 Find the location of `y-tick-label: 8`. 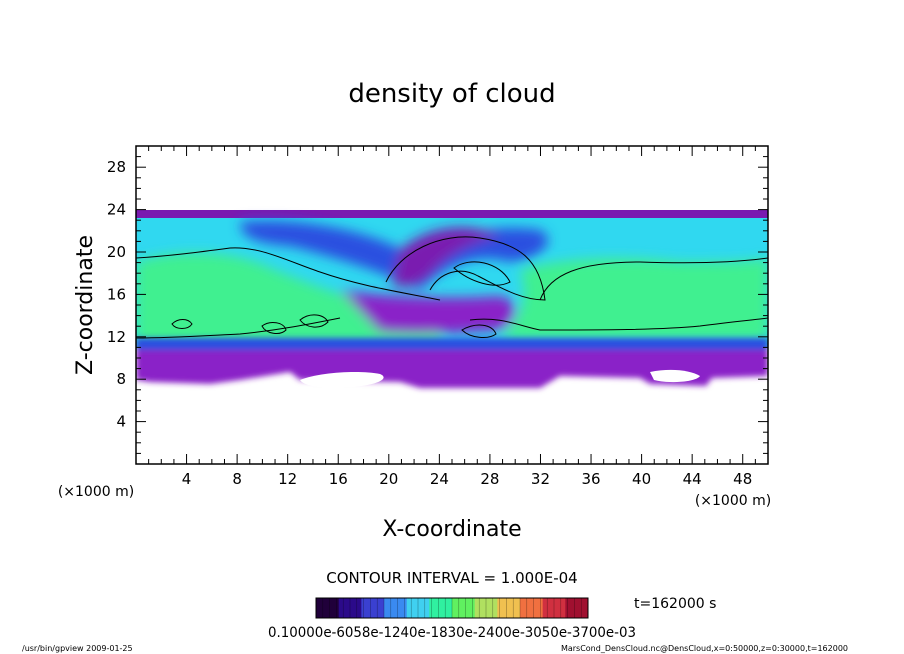

y-tick-label: 8 is located at coordinates (121, 379).